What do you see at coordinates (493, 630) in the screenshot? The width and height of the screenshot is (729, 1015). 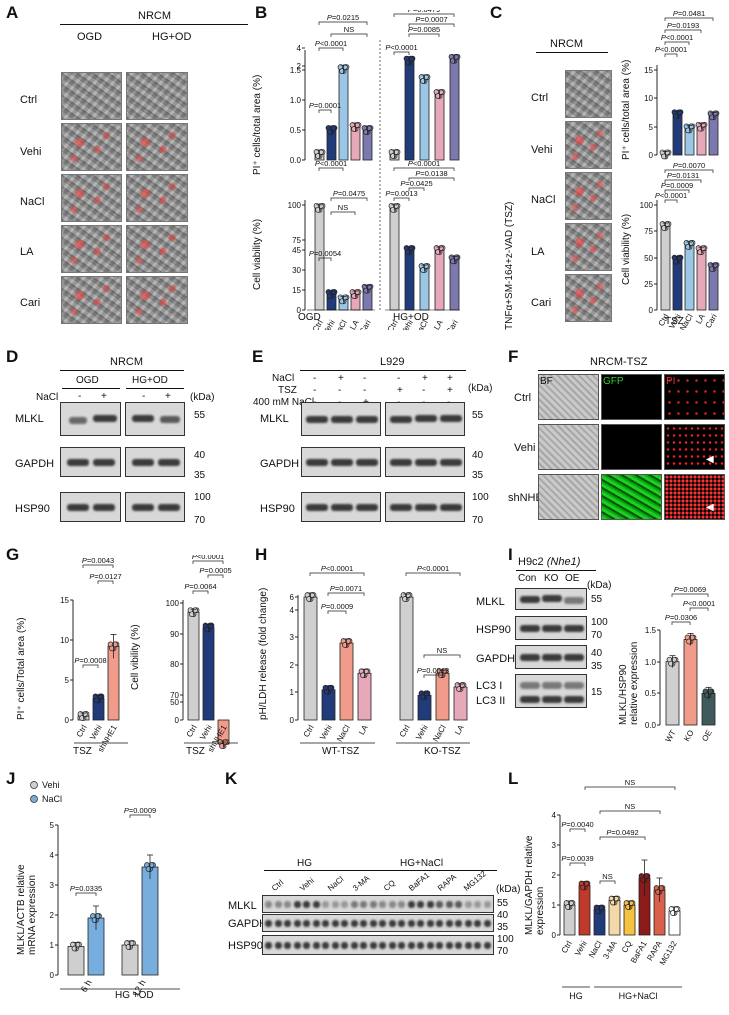 I see `i-blot-label-hsp90: HSP90` at bounding box center [493, 630].